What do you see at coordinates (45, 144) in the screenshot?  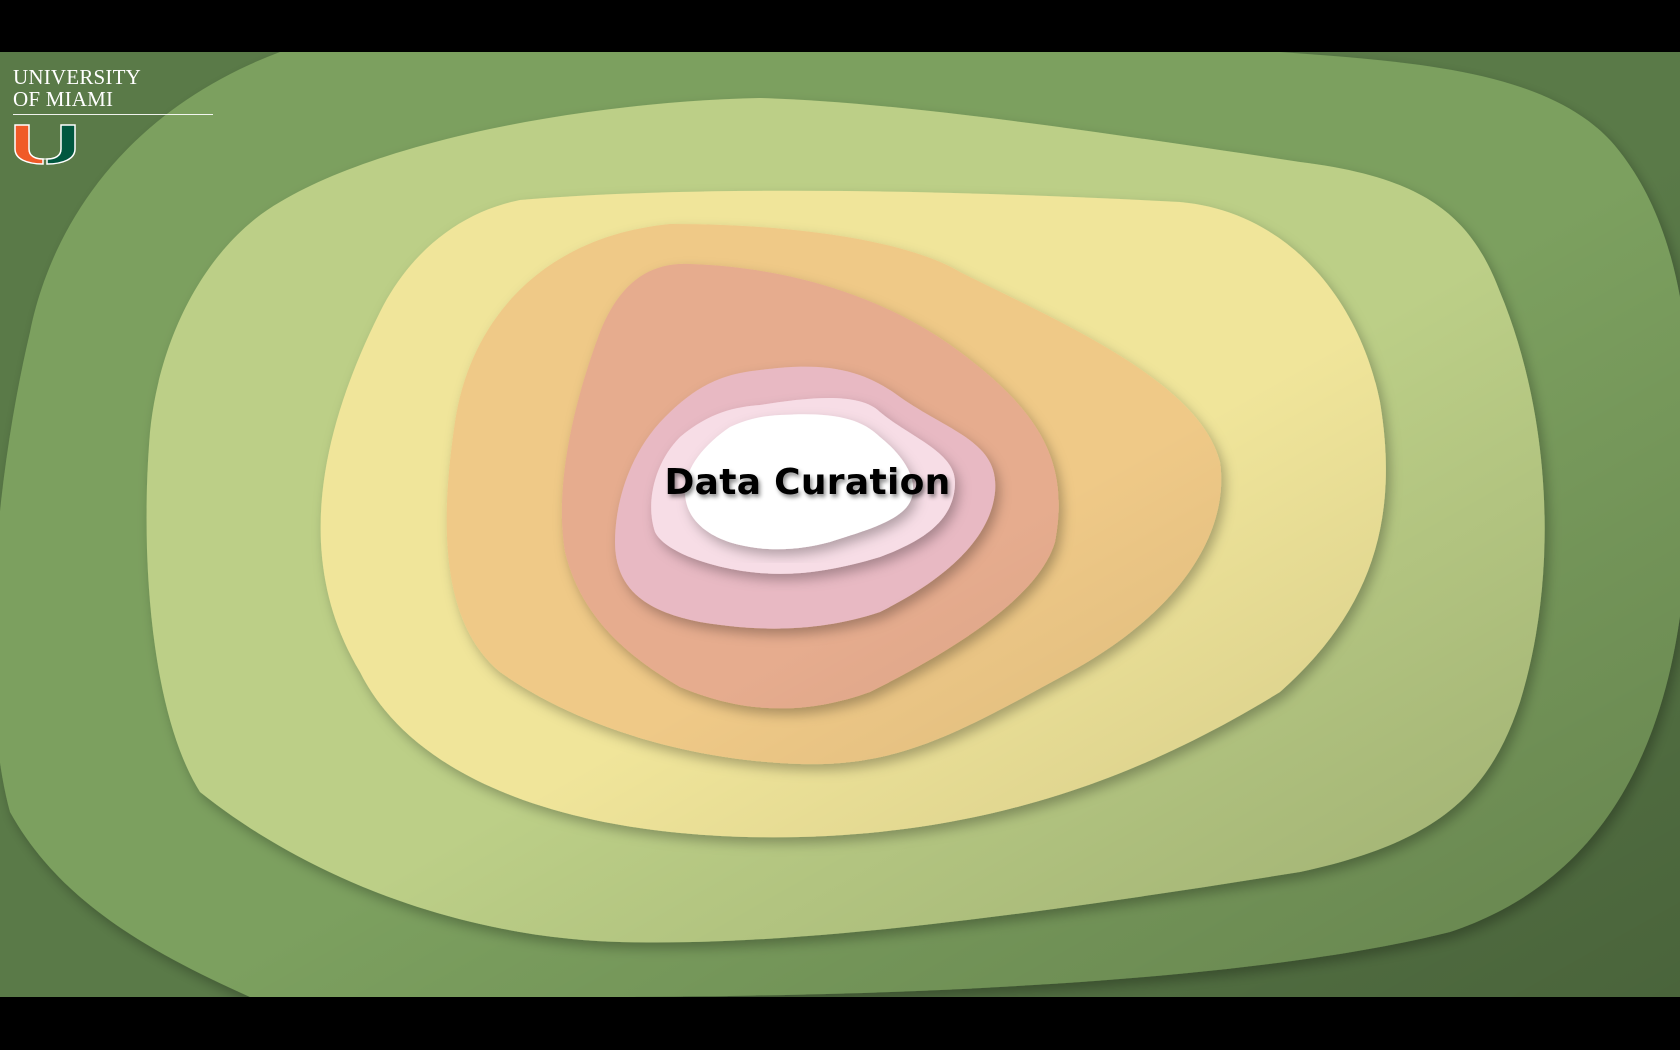 I see `u-monogram-icon` at bounding box center [45, 144].